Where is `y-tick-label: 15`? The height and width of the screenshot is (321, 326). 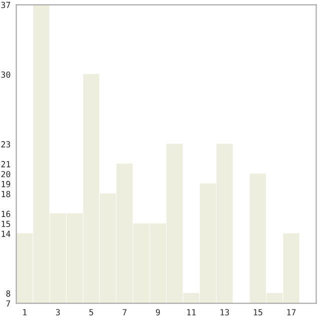 y-tick-label: 15 is located at coordinates (6, 224).